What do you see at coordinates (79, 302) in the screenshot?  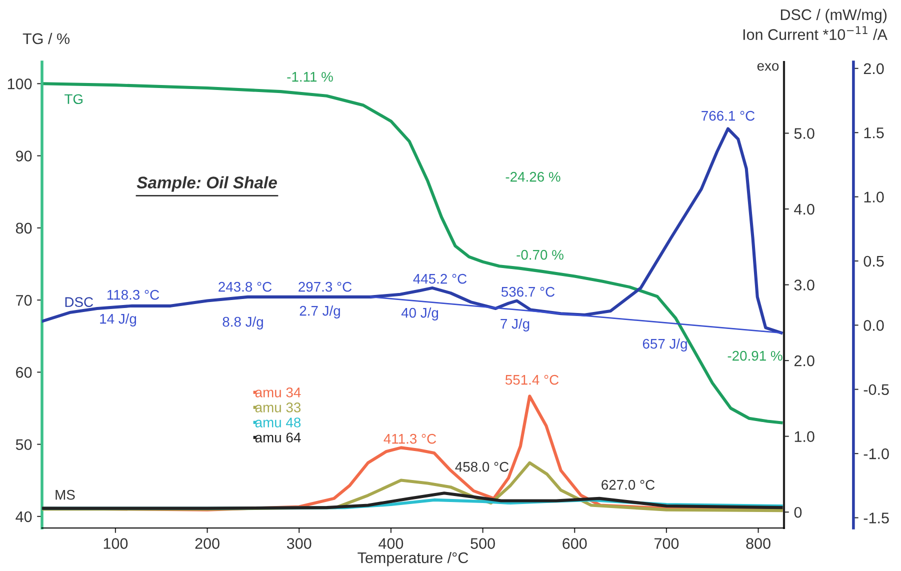 I see `series-label: DSC` at bounding box center [79, 302].